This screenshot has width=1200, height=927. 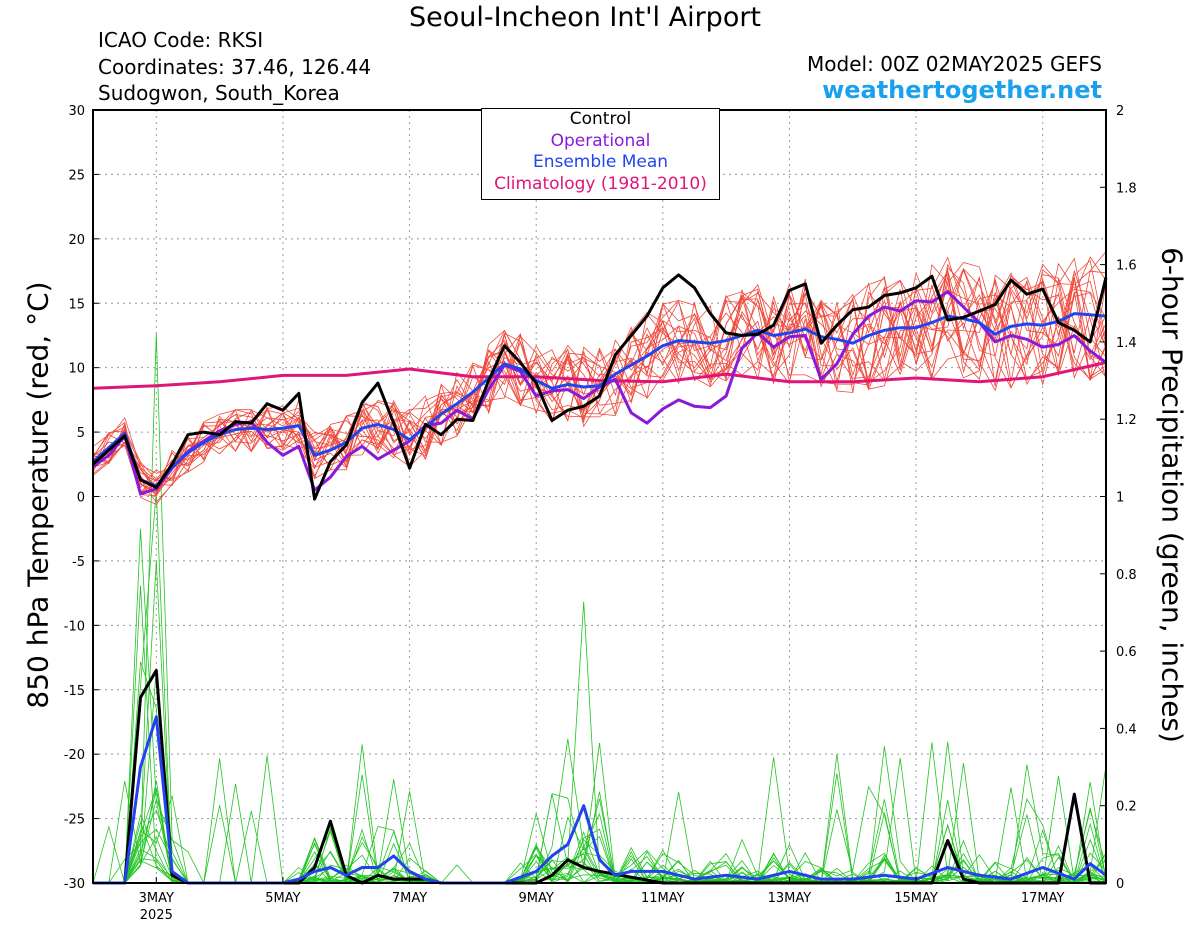 What do you see at coordinates (1120, 498) in the screenshot?
I see `y2-tick-label: 1` at bounding box center [1120, 498].